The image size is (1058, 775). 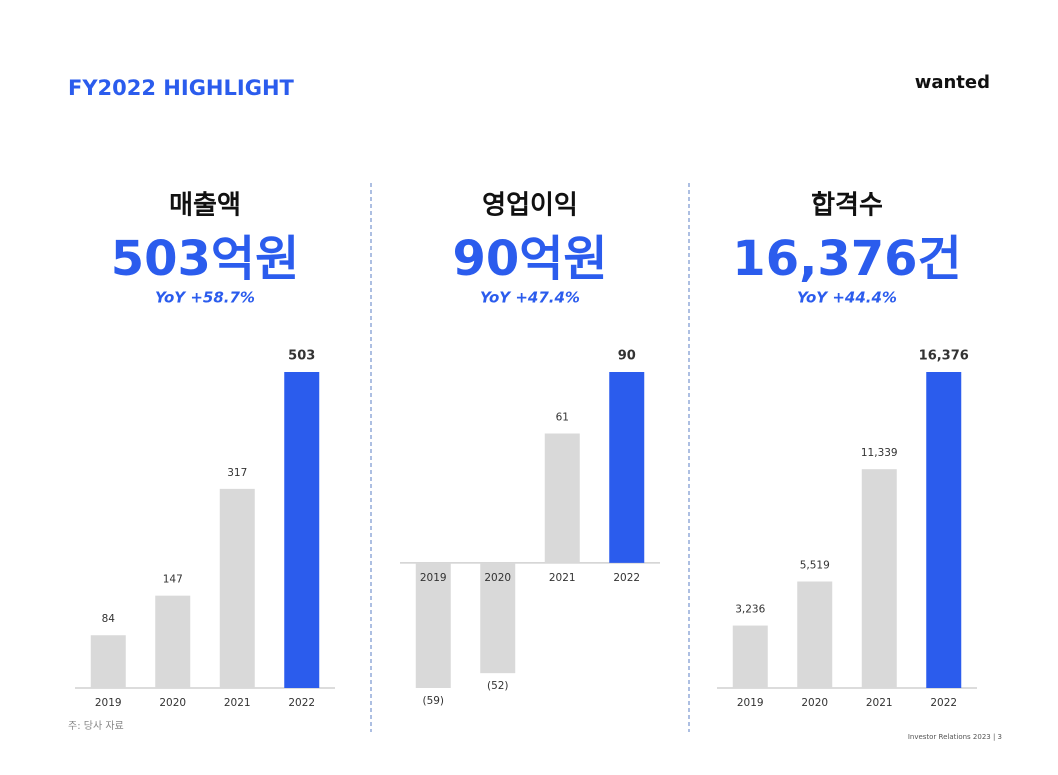 I want to click on chart-title: 영업이익, so click(x=530, y=206).